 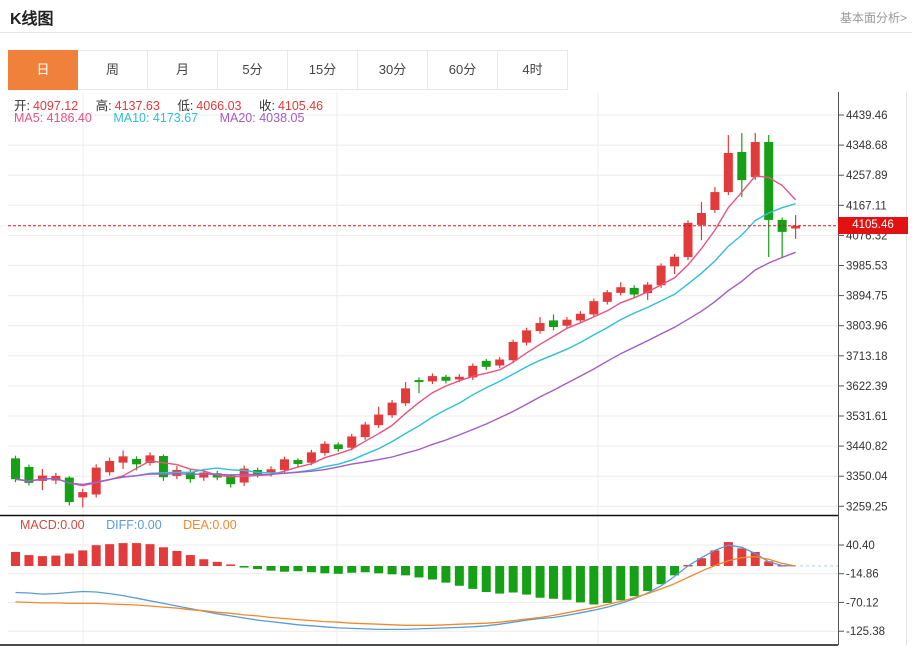 What do you see at coordinates (463, 70) in the screenshot?
I see `tab-60min: 60分` at bounding box center [463, 70].